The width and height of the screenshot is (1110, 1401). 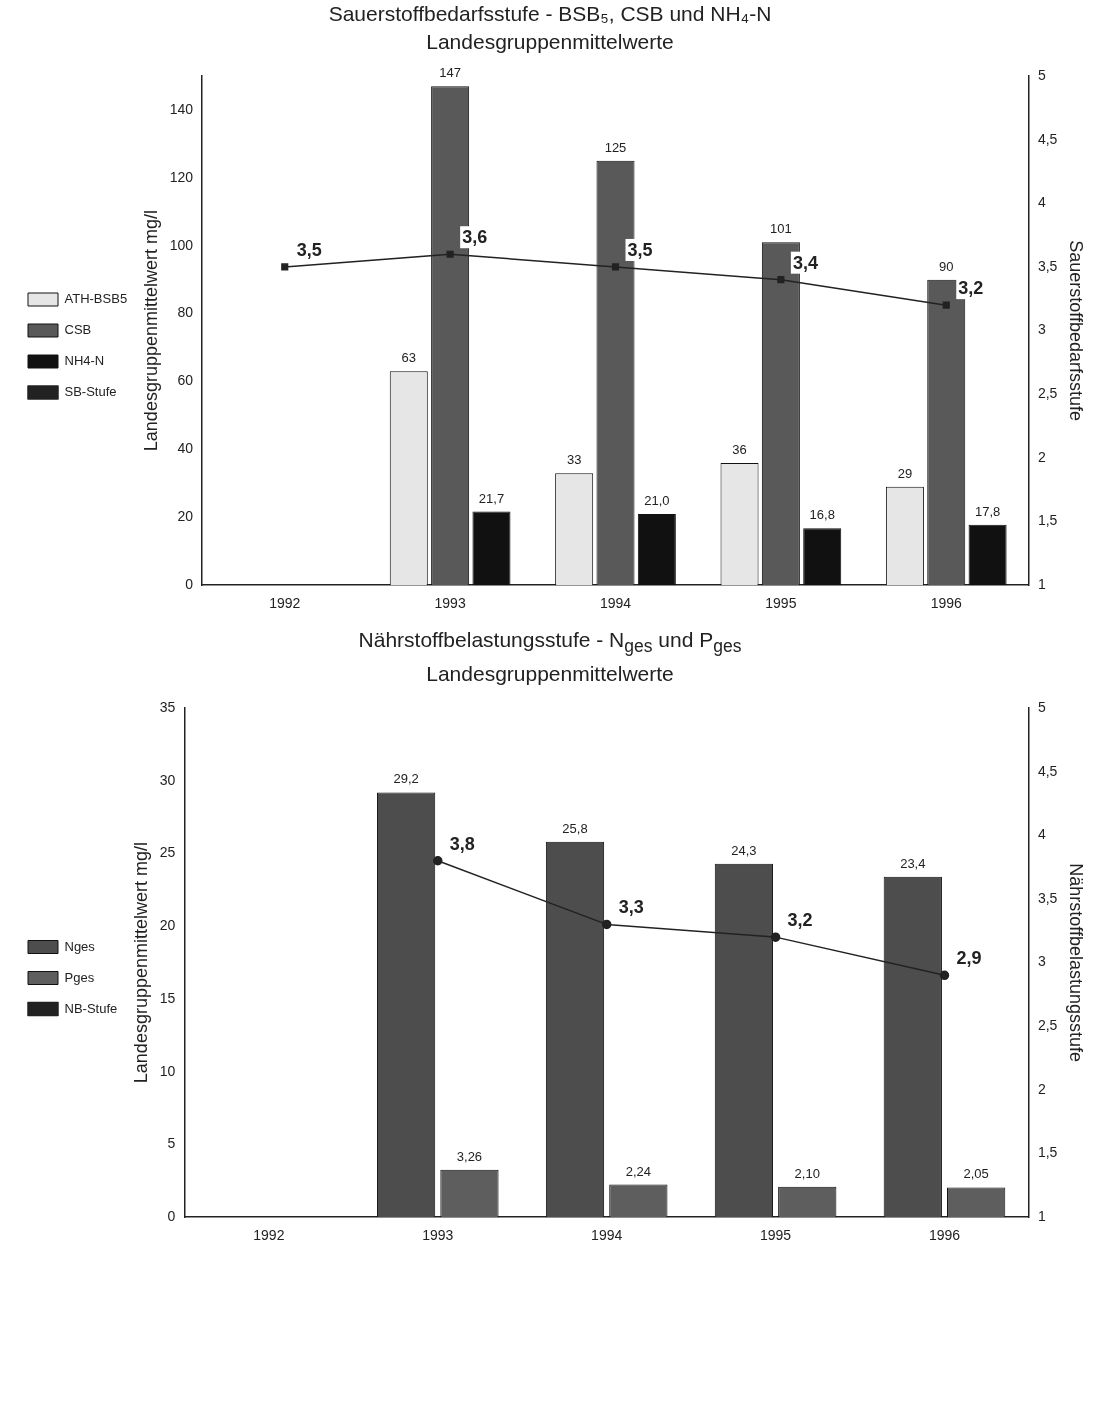 What do you see at coordinates (90, 392) in the screenshot?
I see `legend-label: SB-Stufe` at bounding box center [90, 392].